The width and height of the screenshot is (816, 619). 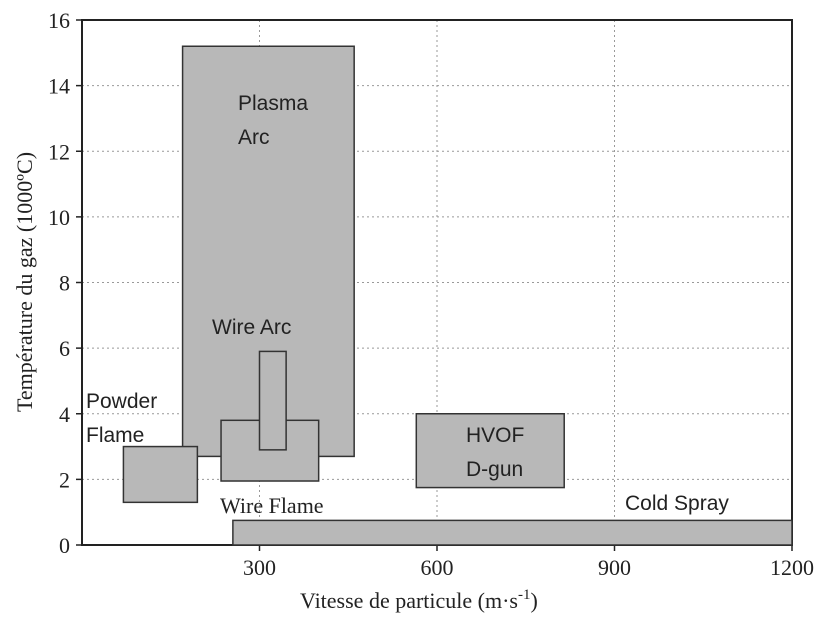 What do you see at coordinates (272, 505) in the screenshot?
I see `box-label: Wire Flame` at bounding box center [272, 505].